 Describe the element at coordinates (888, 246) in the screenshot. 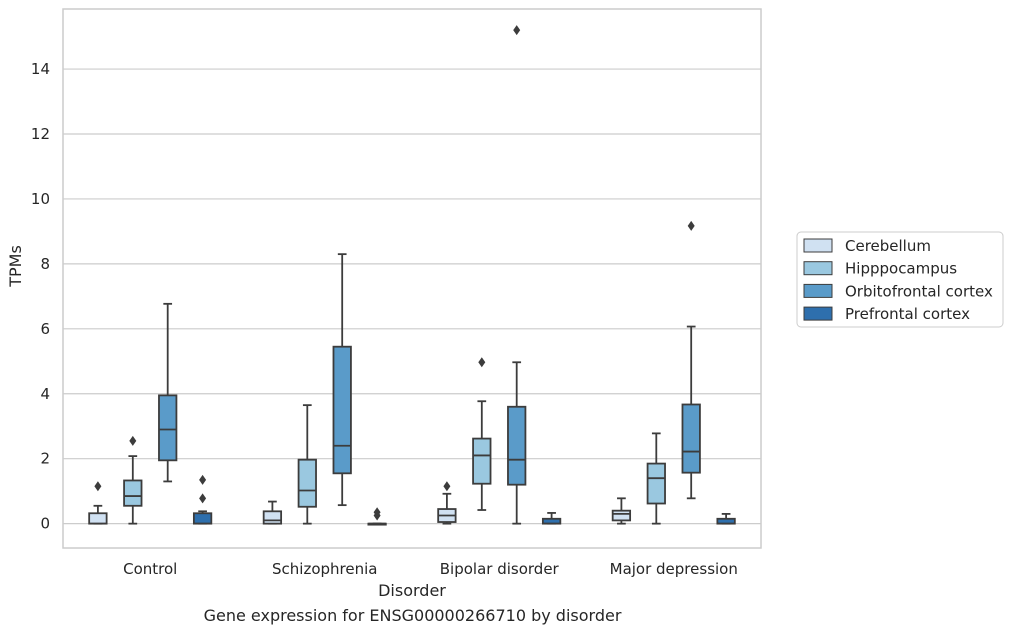

I see `legend-label: Cerebellum` at that location.